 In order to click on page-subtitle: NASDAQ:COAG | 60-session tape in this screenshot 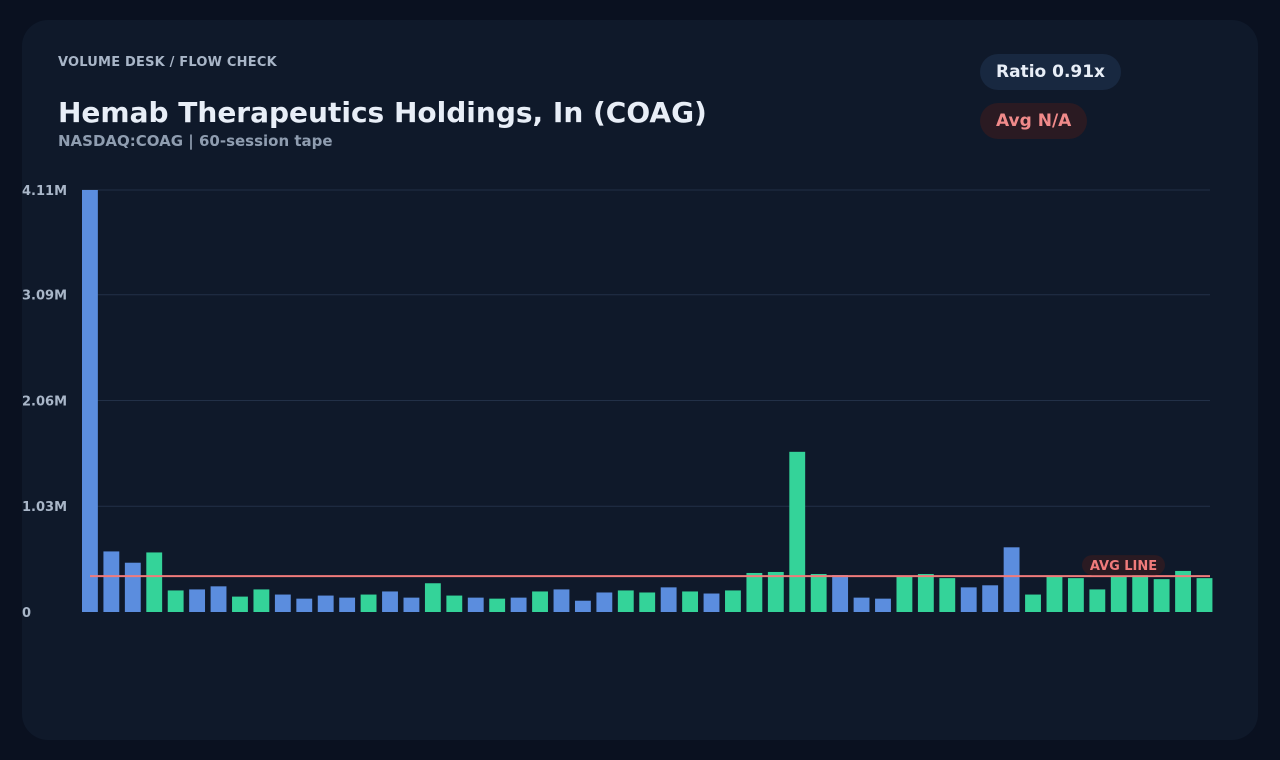, I will do `click(195, 141)`.